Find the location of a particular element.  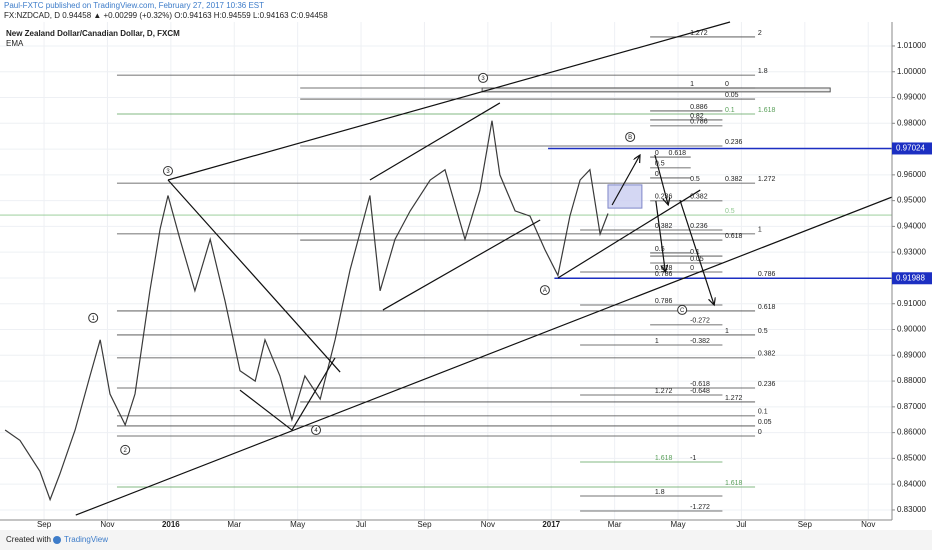

fib-label: -0.618 is located at coordinates (700, 384).